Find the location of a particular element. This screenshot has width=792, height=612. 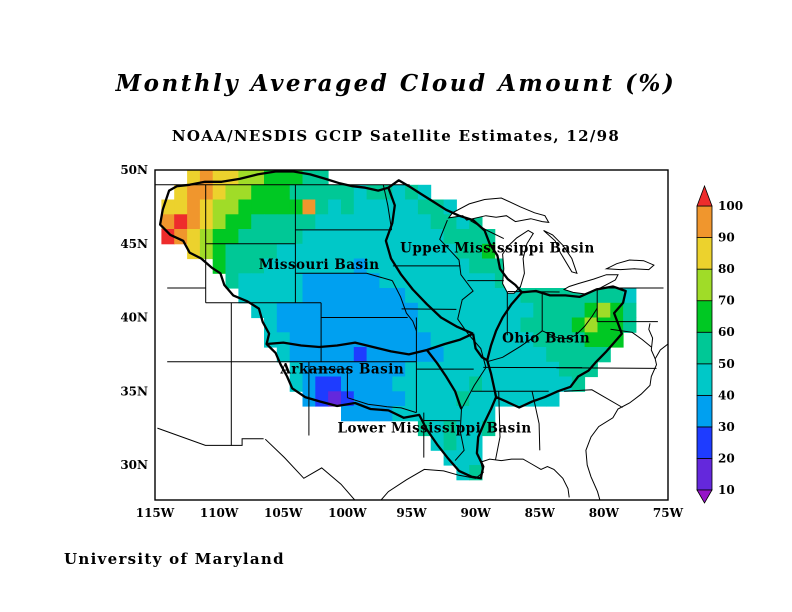

colorbar-tick-label: 80 is located at coordinates (726, 269).